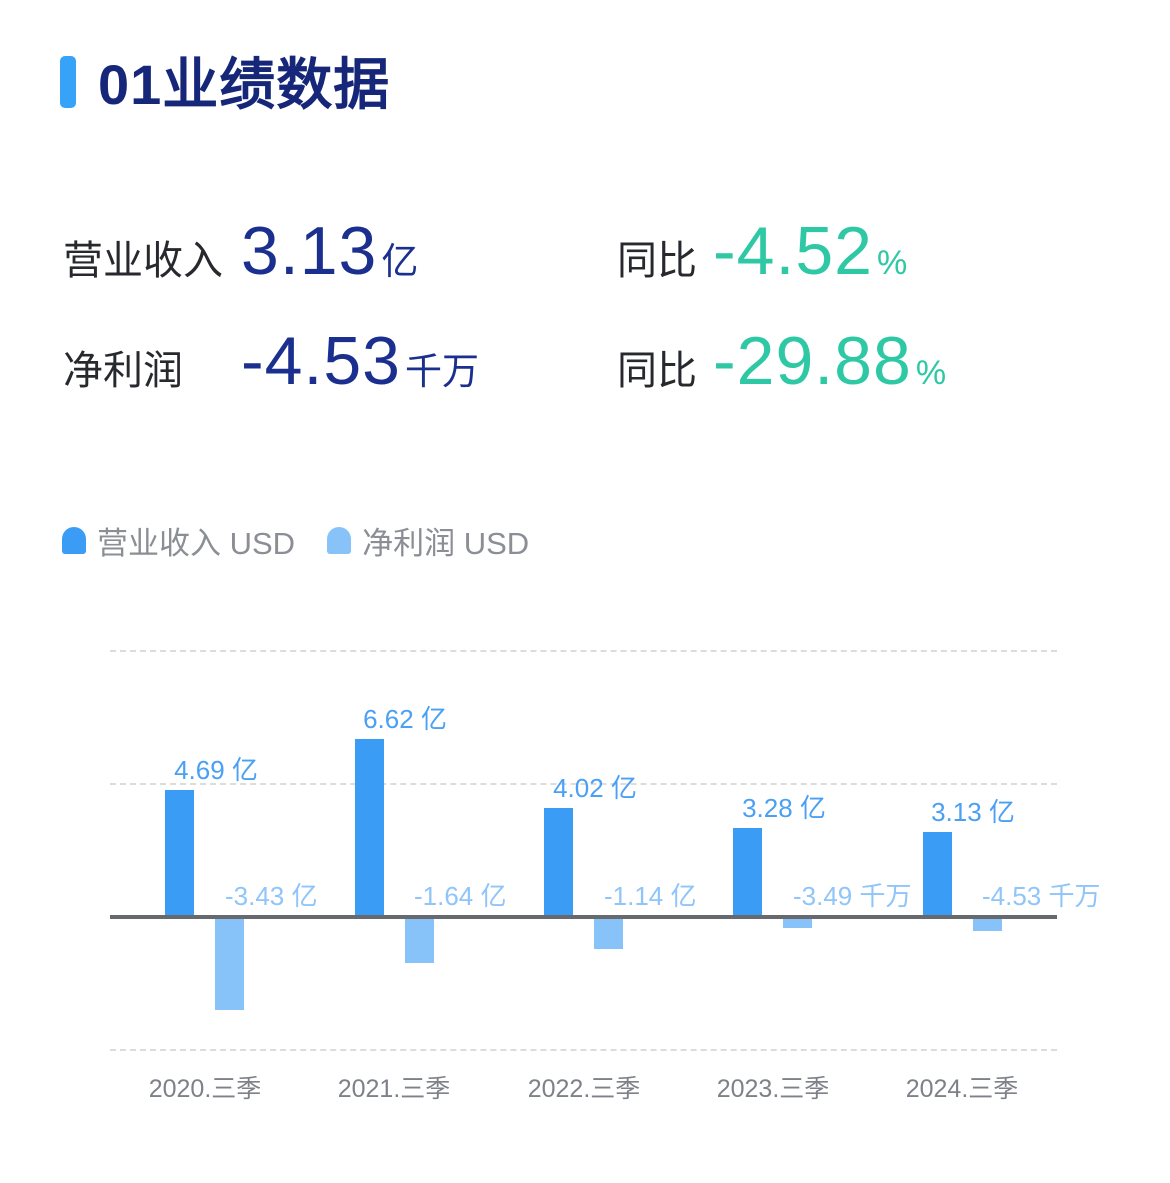  I want to click on bar-value-label: -1.64 亿, so click(460, 896).